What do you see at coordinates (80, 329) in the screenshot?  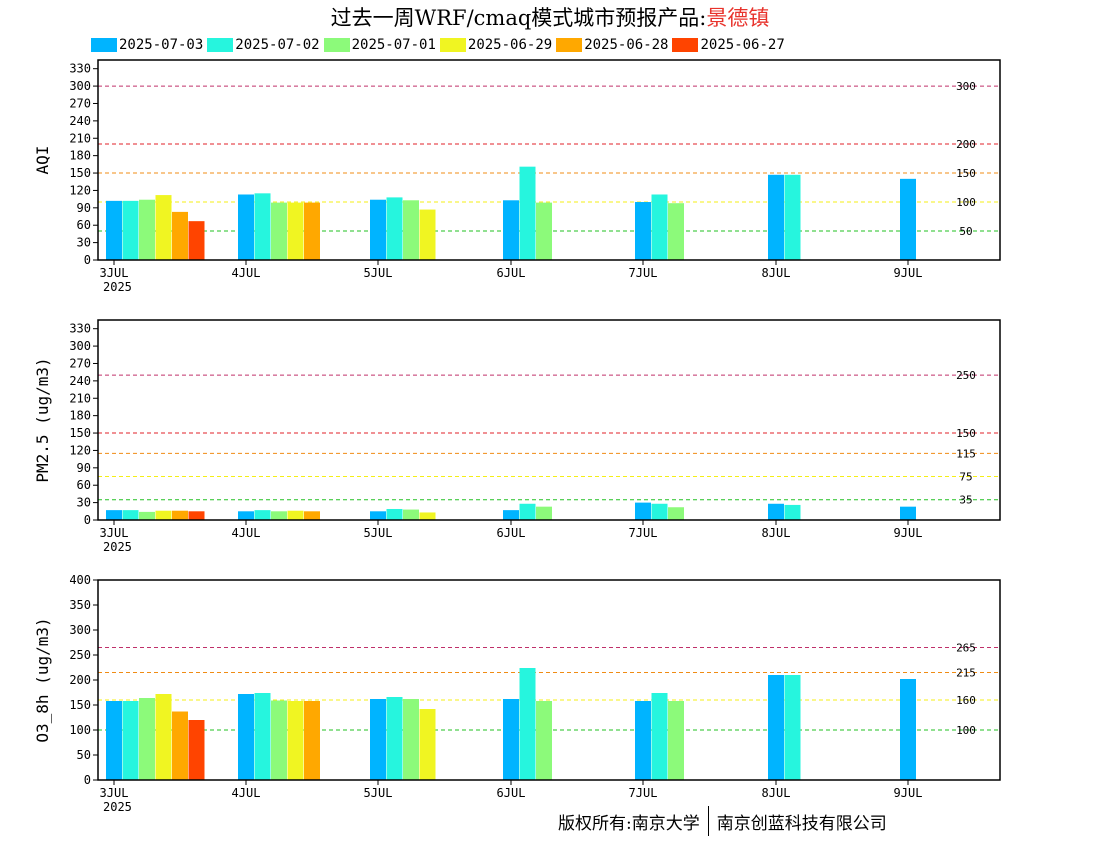 I see `y-tick-label: 330` at bounding box center [80, 329].